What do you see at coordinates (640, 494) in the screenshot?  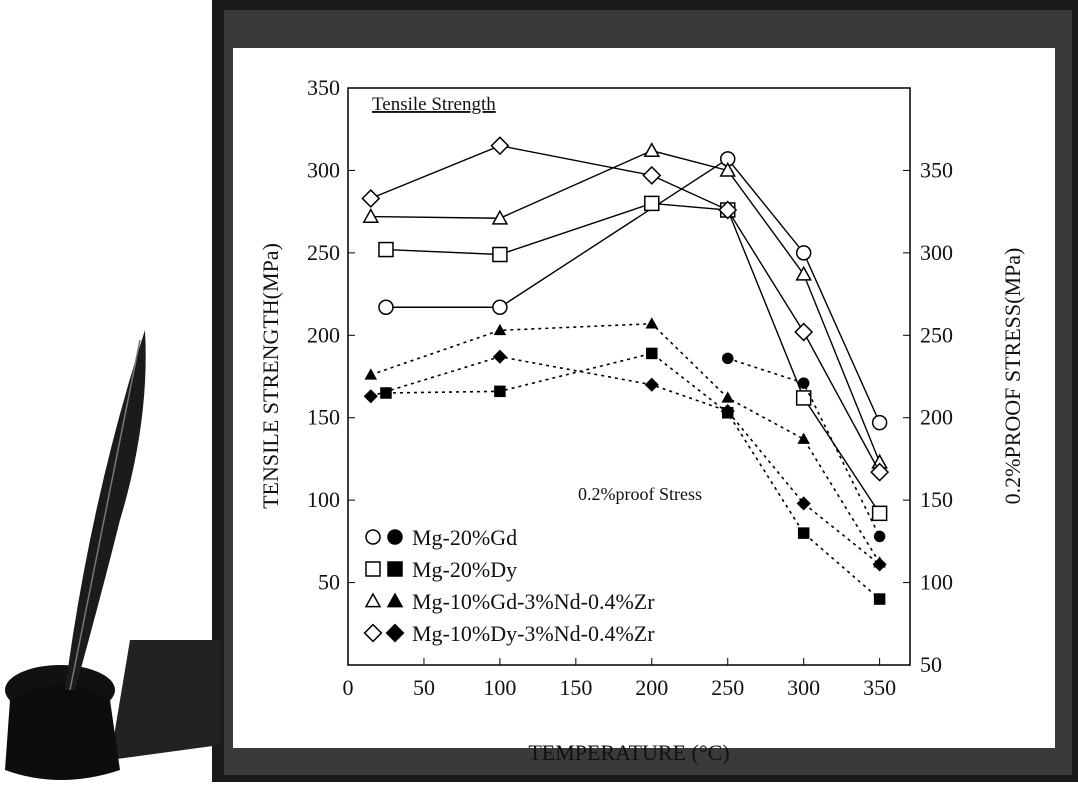 I see `annotation: 0.2%proof Stress` at bounding box center [640, 494].